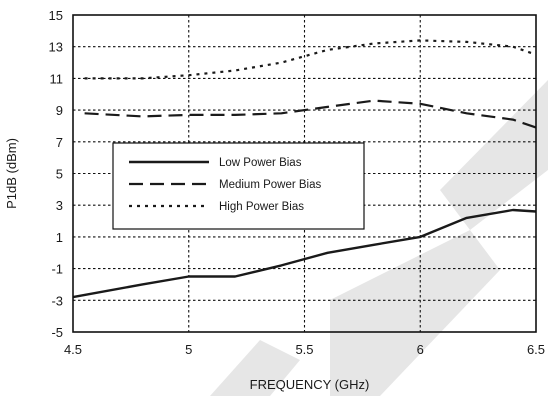 The image size is (548, 396). I want to click on legend-label: Medium Power Bias, so click(270, 185).